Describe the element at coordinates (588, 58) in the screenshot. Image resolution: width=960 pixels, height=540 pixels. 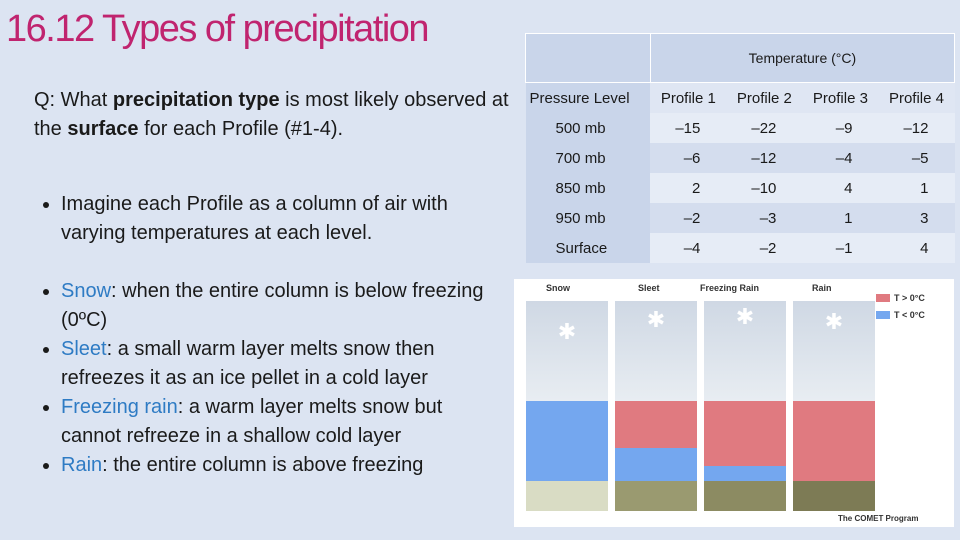
I see `table-corner-cell` at that location.